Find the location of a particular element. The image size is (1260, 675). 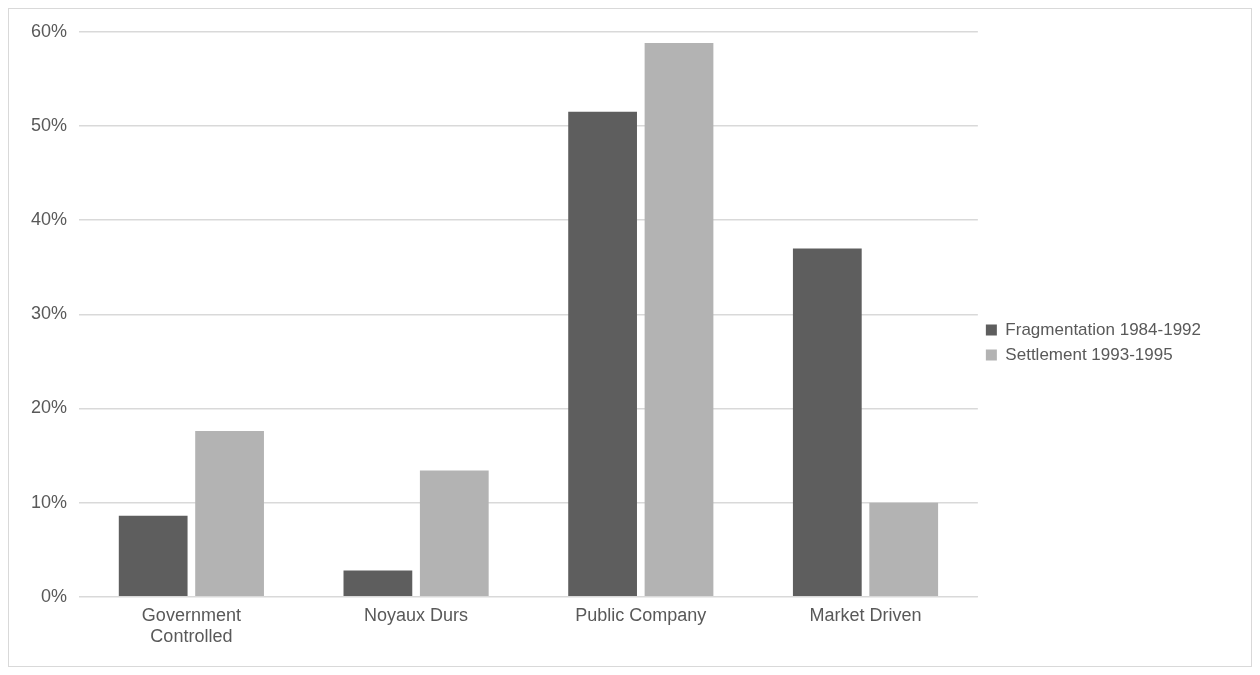

x-tick-label: Noyaux Durs is located at coordinates (416, 614).